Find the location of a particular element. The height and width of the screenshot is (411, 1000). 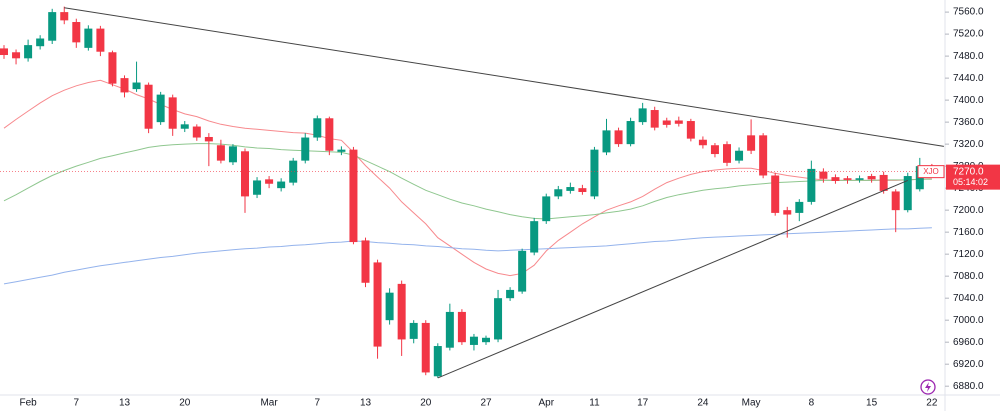

alert-icon is located at coordinates (928, 387).